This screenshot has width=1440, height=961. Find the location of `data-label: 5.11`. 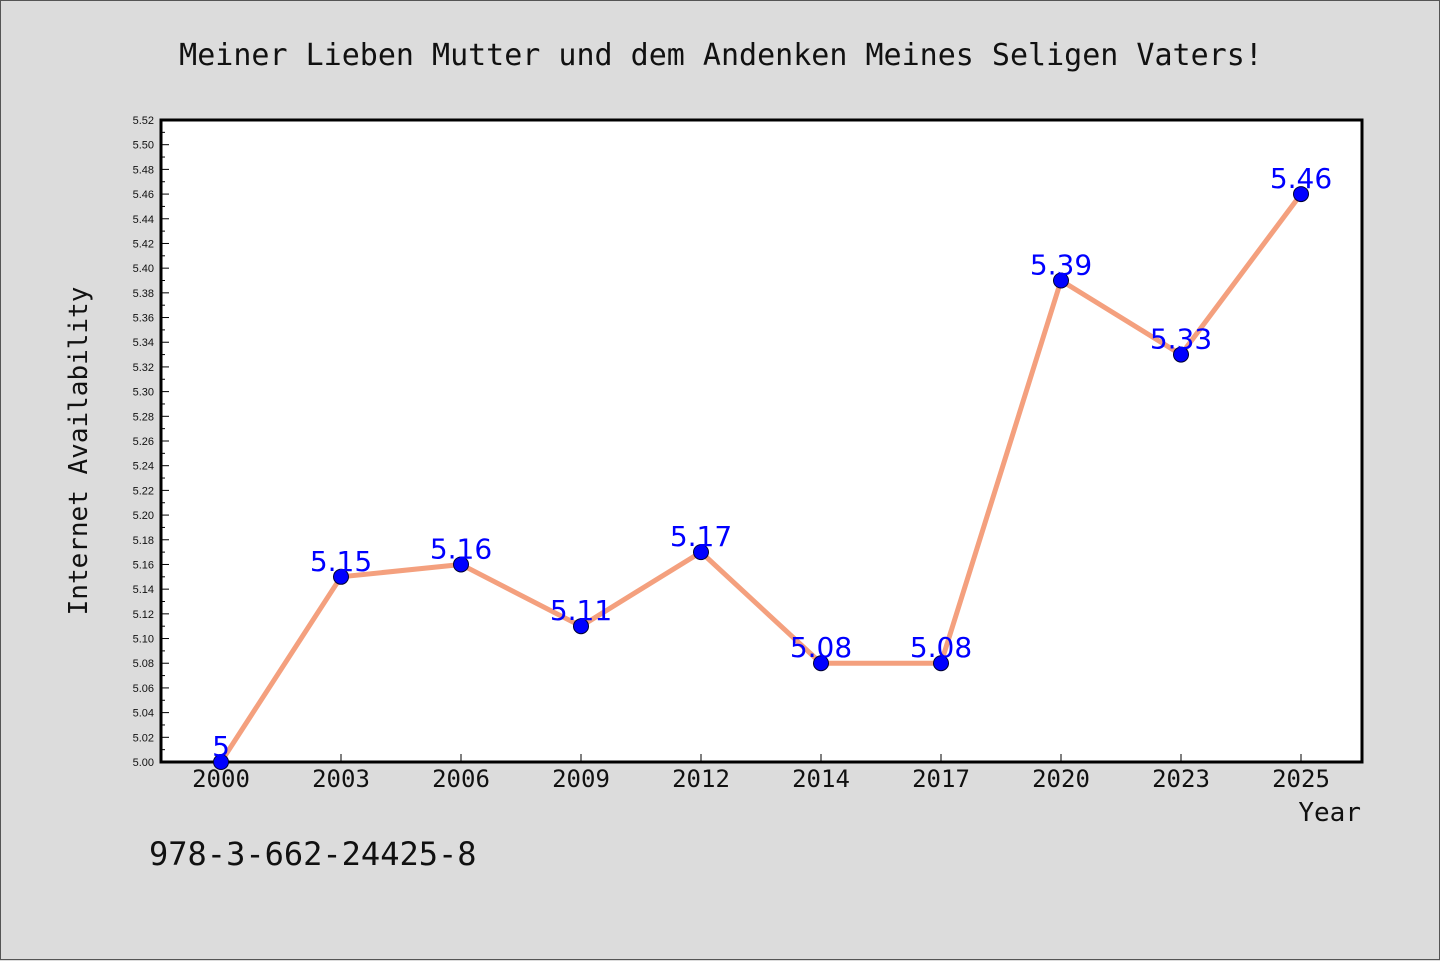

data-label: 5.11 is located at coordinates (581, 610).